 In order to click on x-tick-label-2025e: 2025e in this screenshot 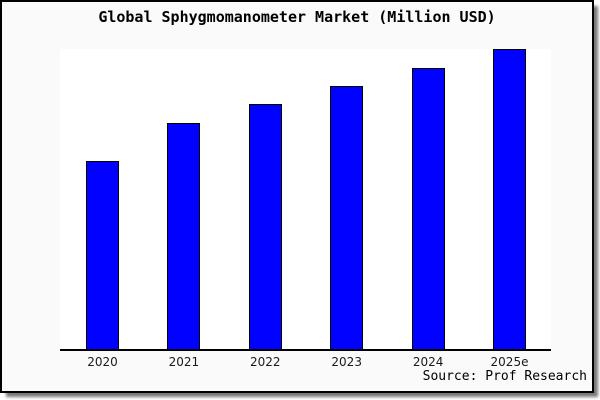, I will do `click(509, 362)`.